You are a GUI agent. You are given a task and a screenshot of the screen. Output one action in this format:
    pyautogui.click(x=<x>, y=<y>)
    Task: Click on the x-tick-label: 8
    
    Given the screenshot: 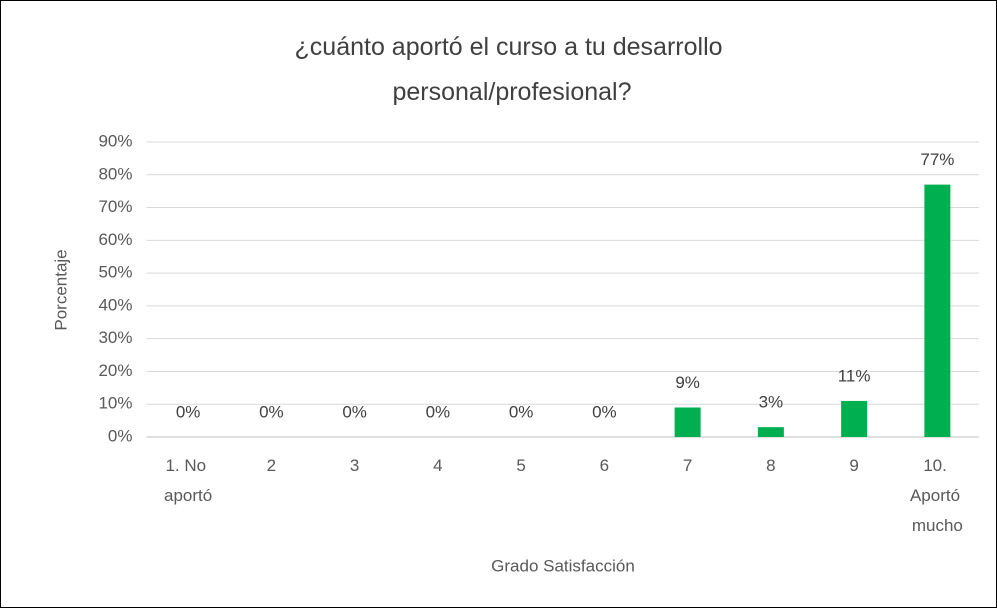 What is the action you would take?
    pyautogui.click(x=770, y=465)
    